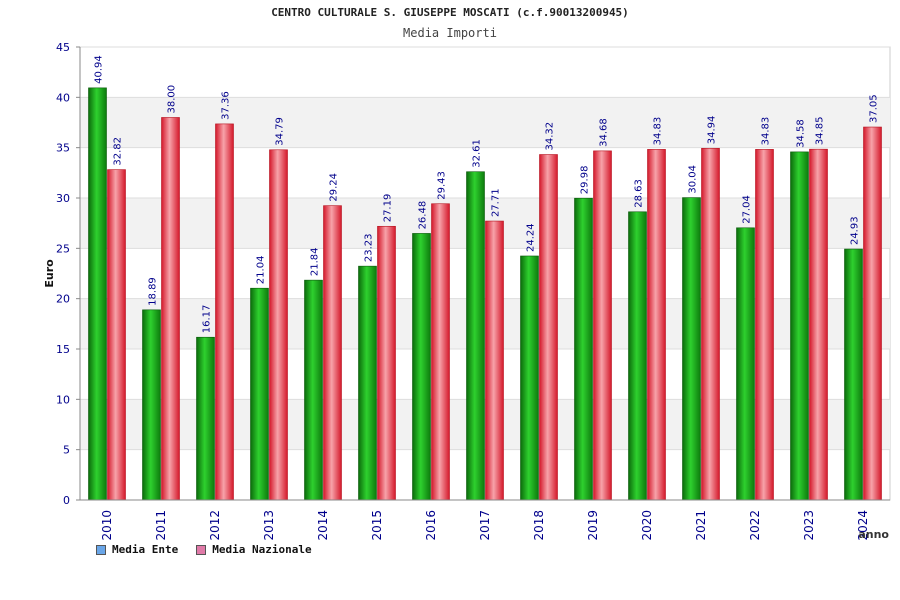 The height and width of the screenshot is (600, 900). What do you see at coordinates (431, 525) in the screenshot?
I see `x-tick-label: 2016` at bounding box center [431, 525].